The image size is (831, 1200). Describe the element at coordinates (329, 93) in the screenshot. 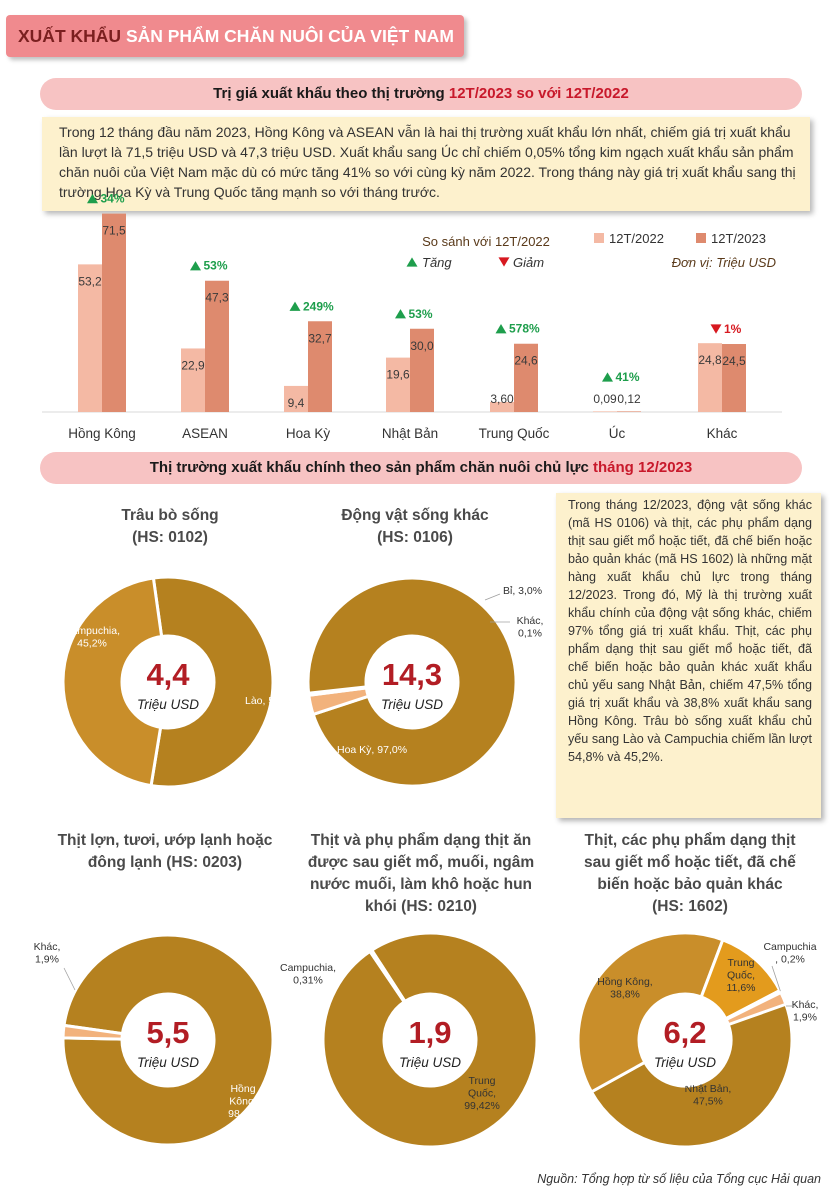

I see `section1-title-prefix: Trị giá xuất khẩu theo thị trường` at that location.